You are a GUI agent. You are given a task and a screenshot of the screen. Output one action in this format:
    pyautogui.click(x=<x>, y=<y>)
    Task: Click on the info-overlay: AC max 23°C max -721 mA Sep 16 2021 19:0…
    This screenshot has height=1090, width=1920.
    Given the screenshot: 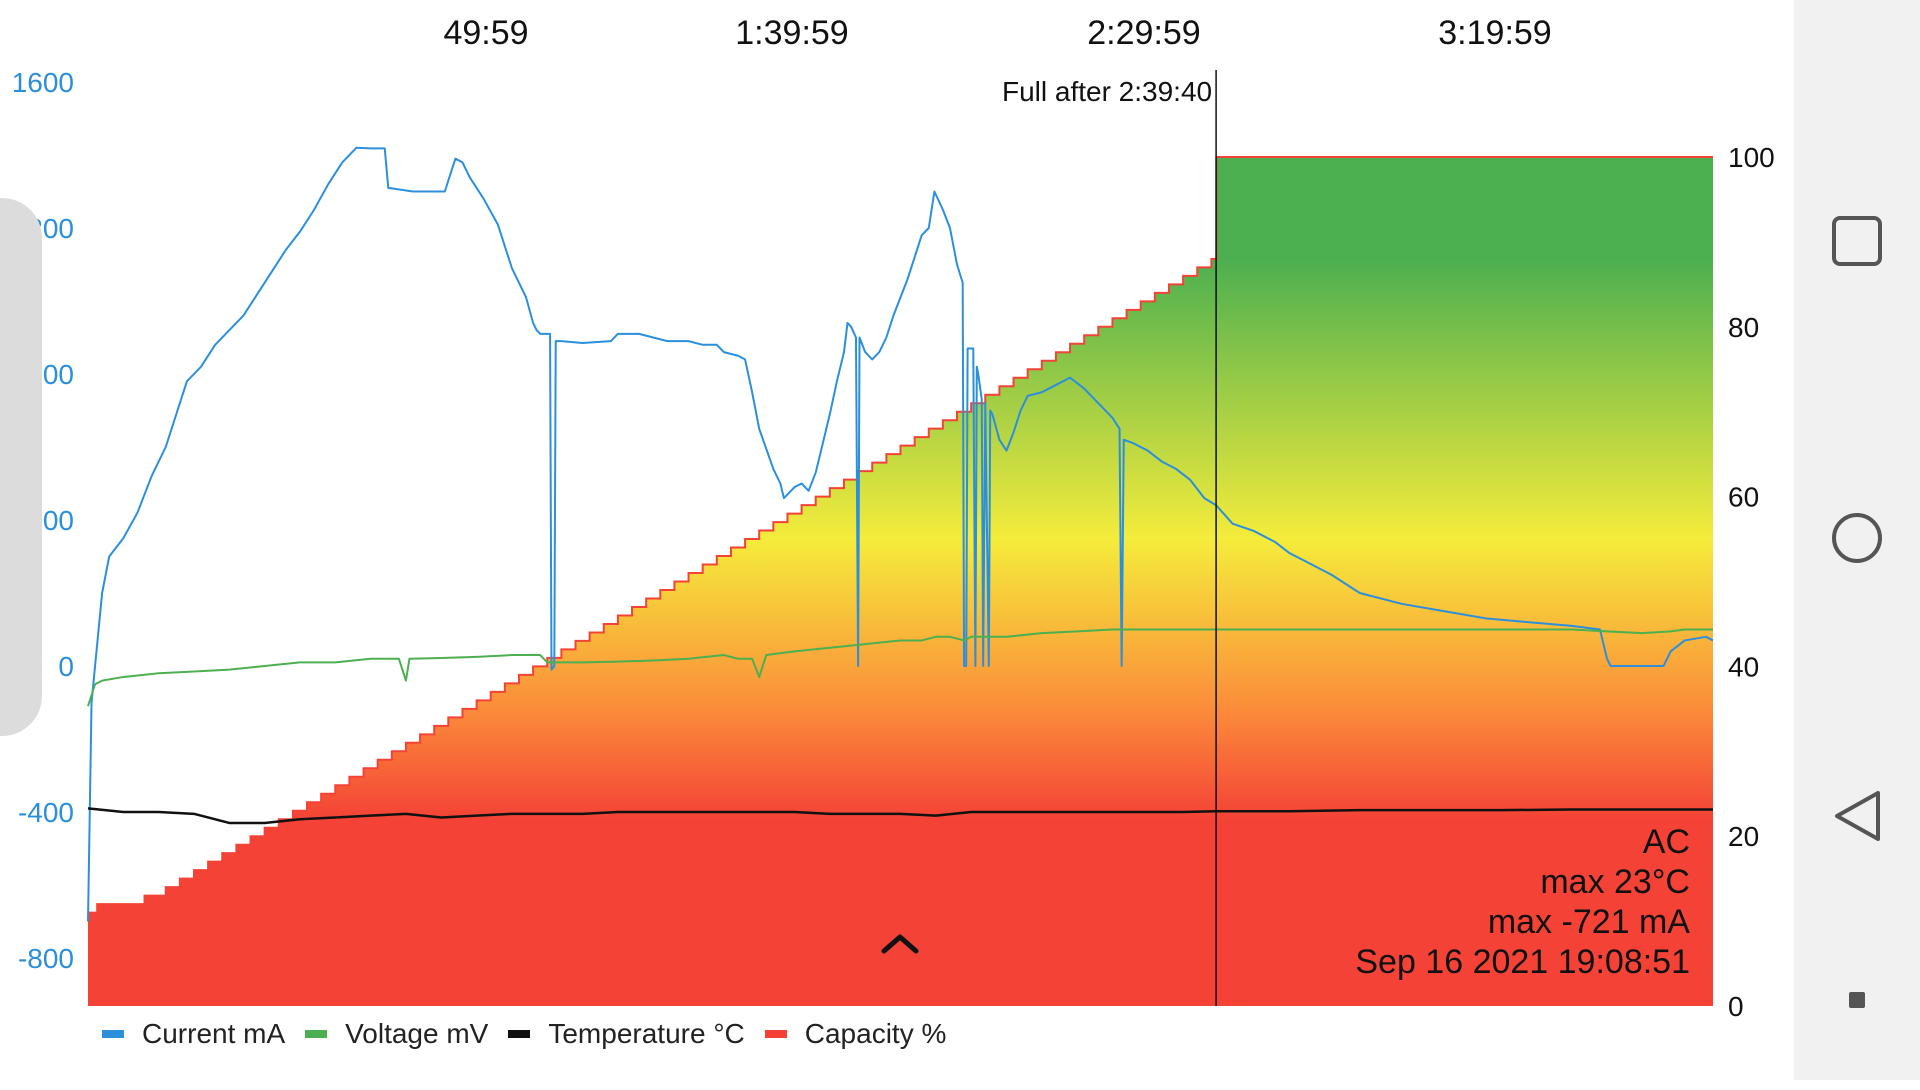 What is the action you would take?
    pyautogui.click(x=1522, y=902)
    